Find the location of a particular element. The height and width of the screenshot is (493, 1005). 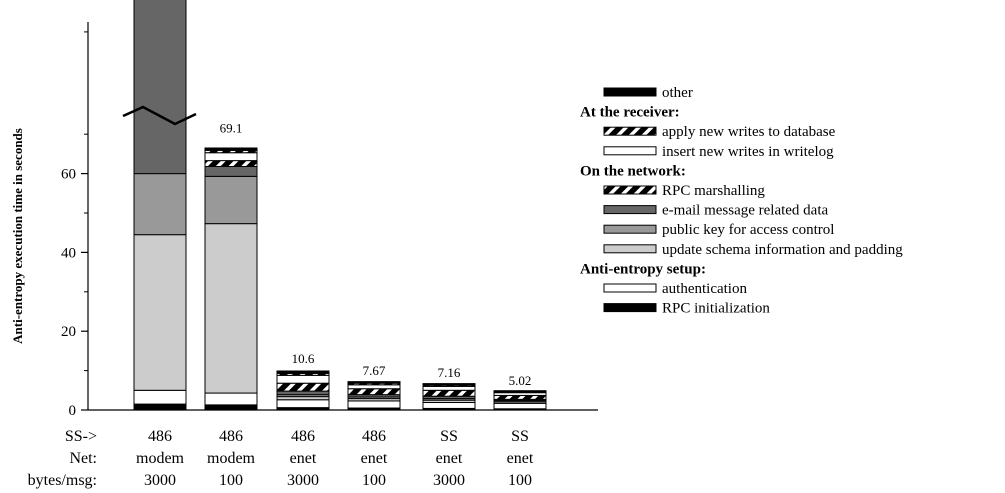

legend-swatch-insert is located at coordinates (630, 151).